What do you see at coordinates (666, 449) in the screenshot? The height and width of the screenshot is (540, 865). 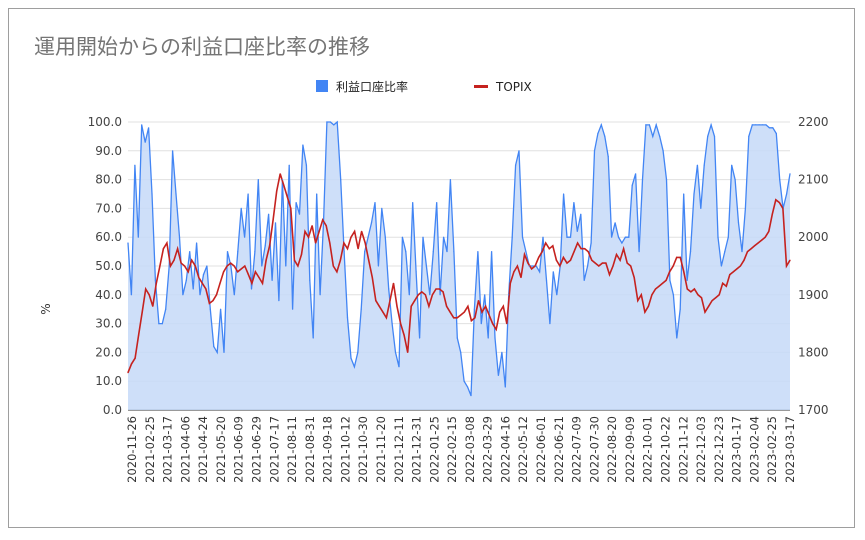 I see `x-tick-label: 2022-10-22` at bounding box center [666, 449].